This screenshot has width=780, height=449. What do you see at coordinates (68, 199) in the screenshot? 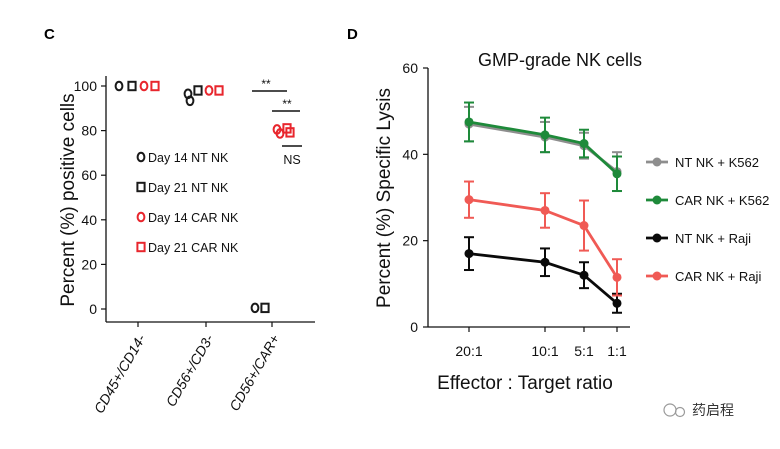
I see `panel-c-y-label: Percent (%) positive cells` at bounding box center [68, 199].